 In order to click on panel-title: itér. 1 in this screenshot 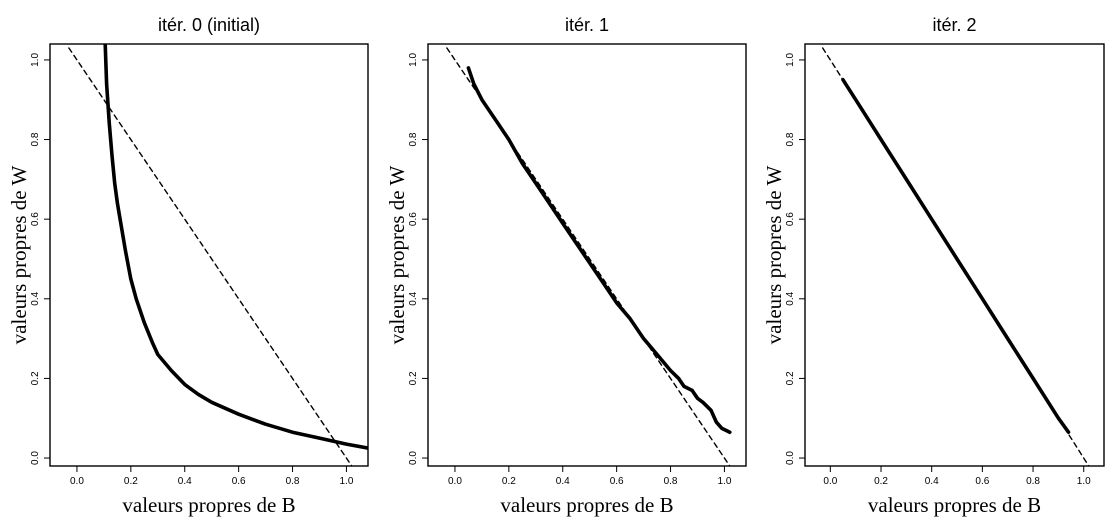, I will do `click(587, 25)`.